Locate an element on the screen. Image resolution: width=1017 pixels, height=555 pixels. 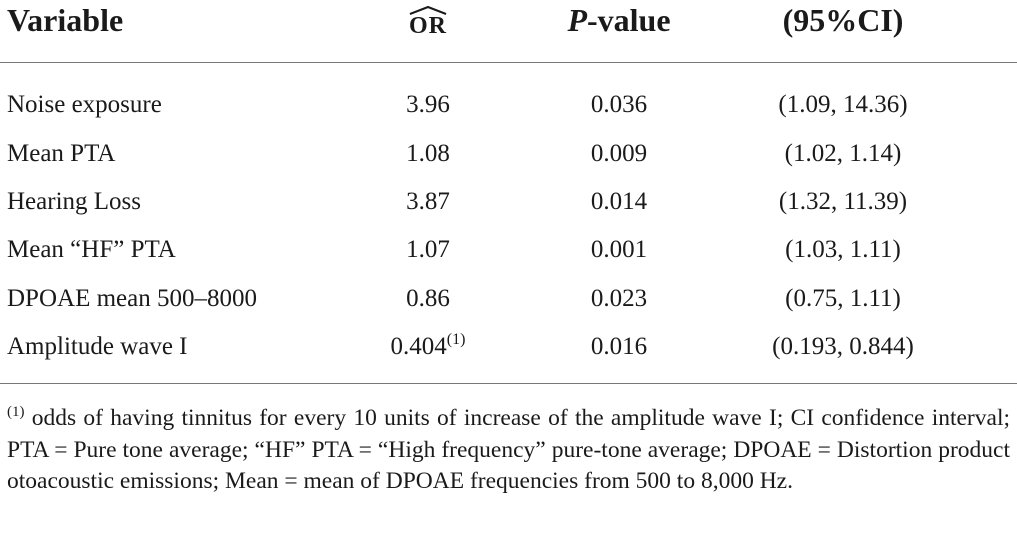
table-row: Hearing Loss 3.87 0.014 (1.32, 11.39) is located at coordinates (508, 208).